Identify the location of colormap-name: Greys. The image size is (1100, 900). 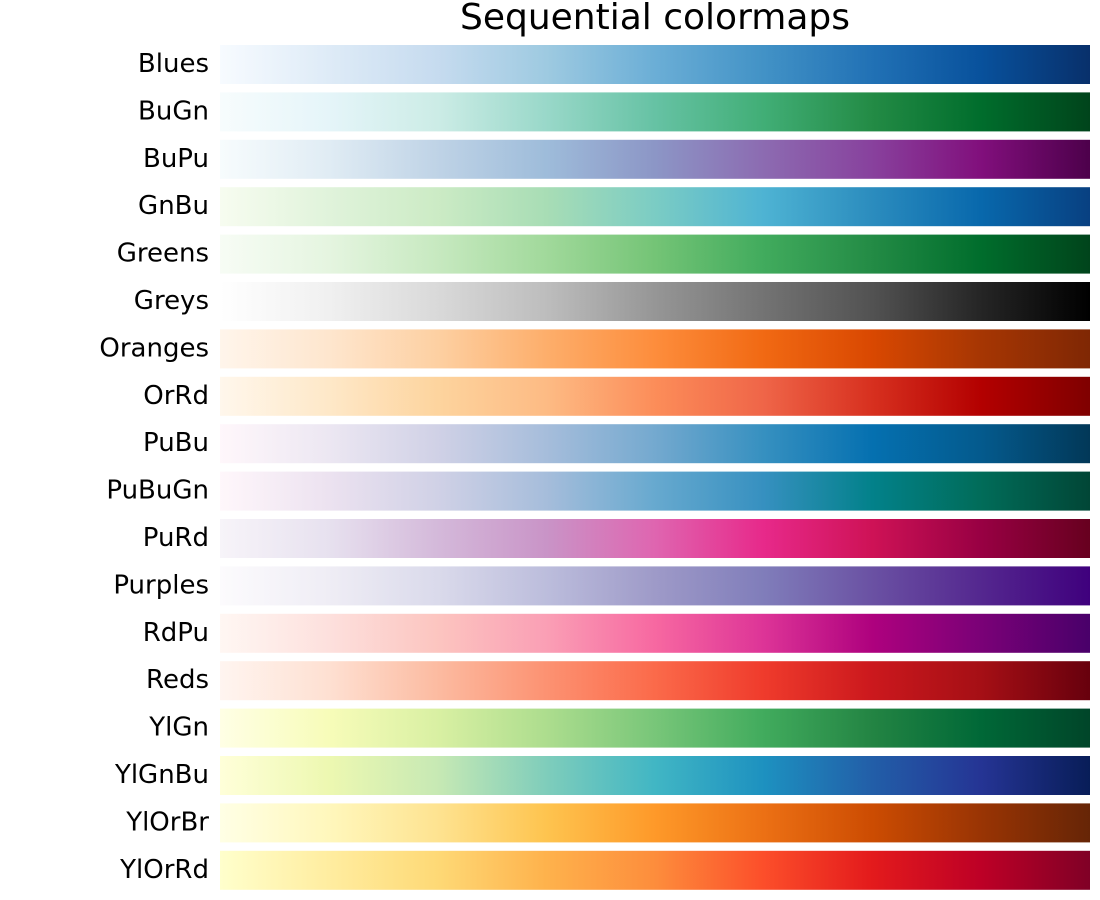
(171, 301).